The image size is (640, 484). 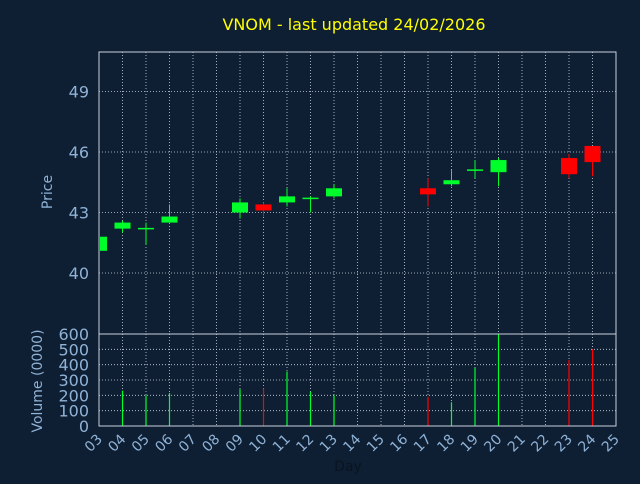 What do you see at coordinates (79, 92) in the screenshot?
I see `price-tick-label: 49` at bounding box center [79, 92].